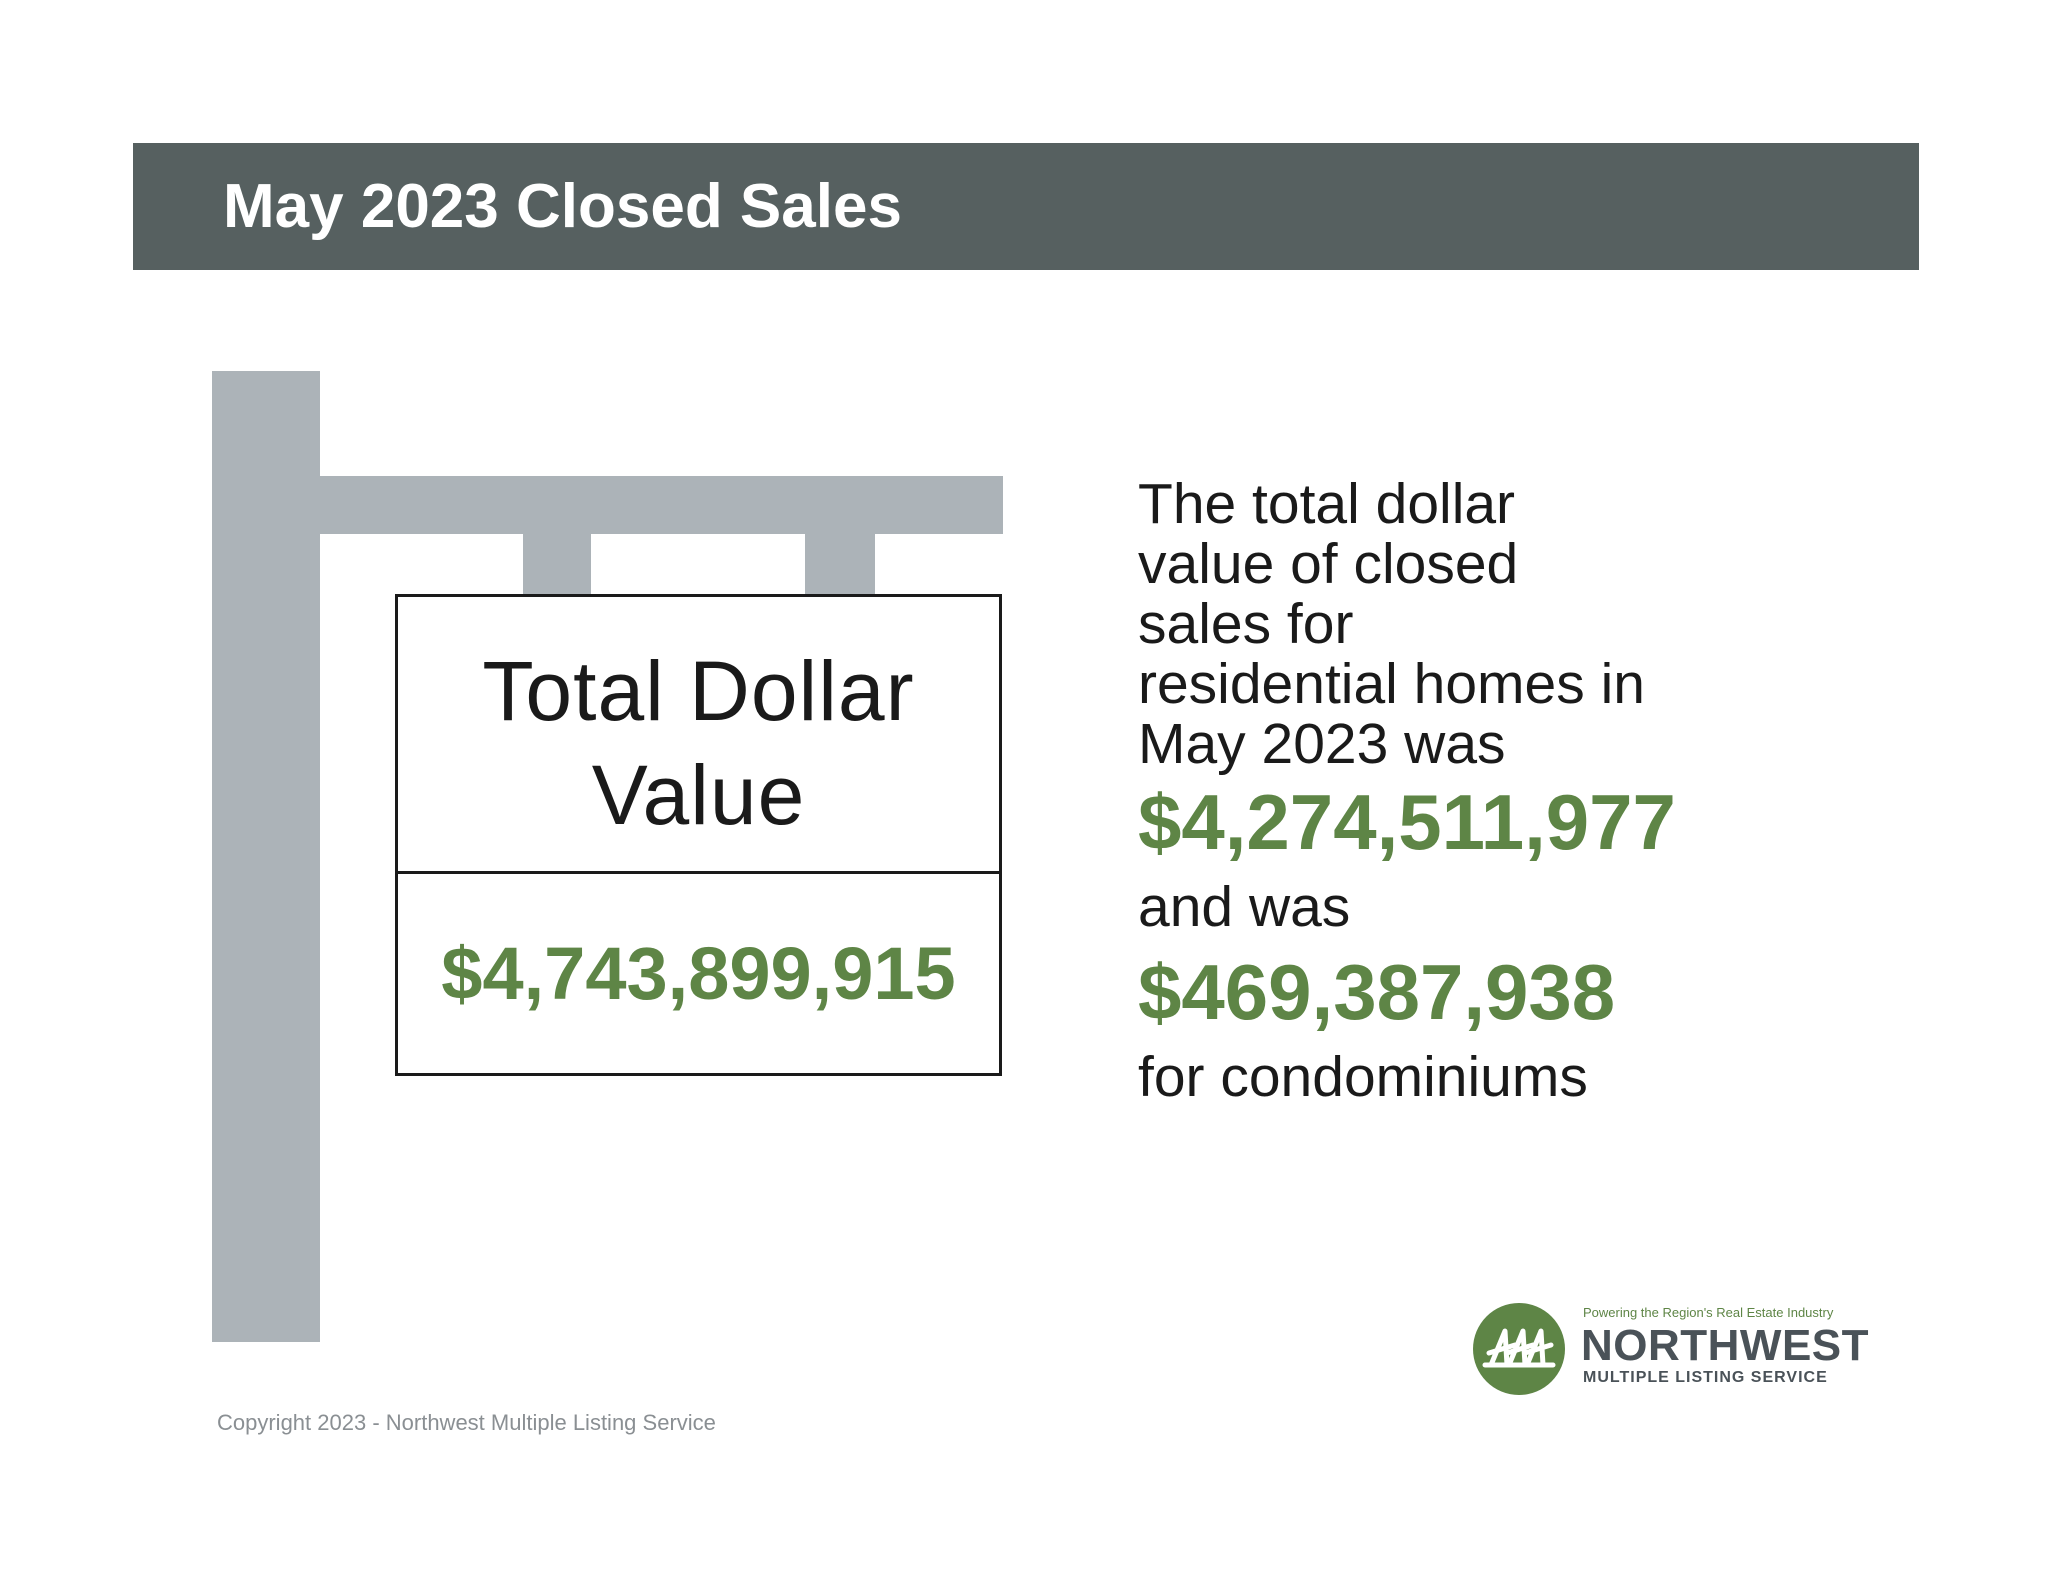 The height and width of the screenshot is (1583, 2048). Describe the element at coordinates (698, 743) in the screenshot. I see `sign-title: Total Dollar Value` at that location.